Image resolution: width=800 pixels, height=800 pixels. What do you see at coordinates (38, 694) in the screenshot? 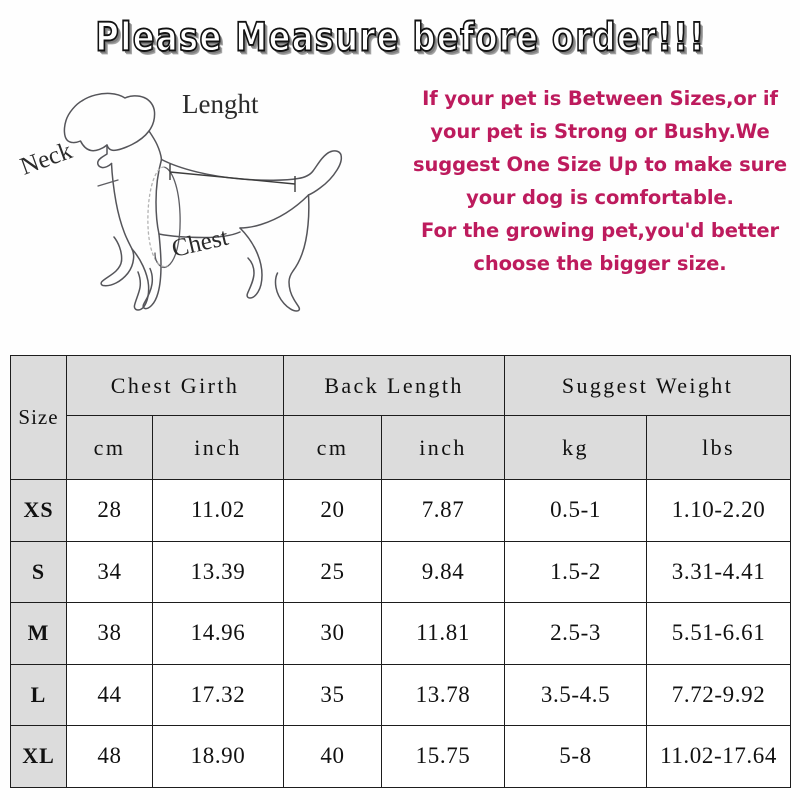
I see `cell-size: L` at bounding box center [38, 694].